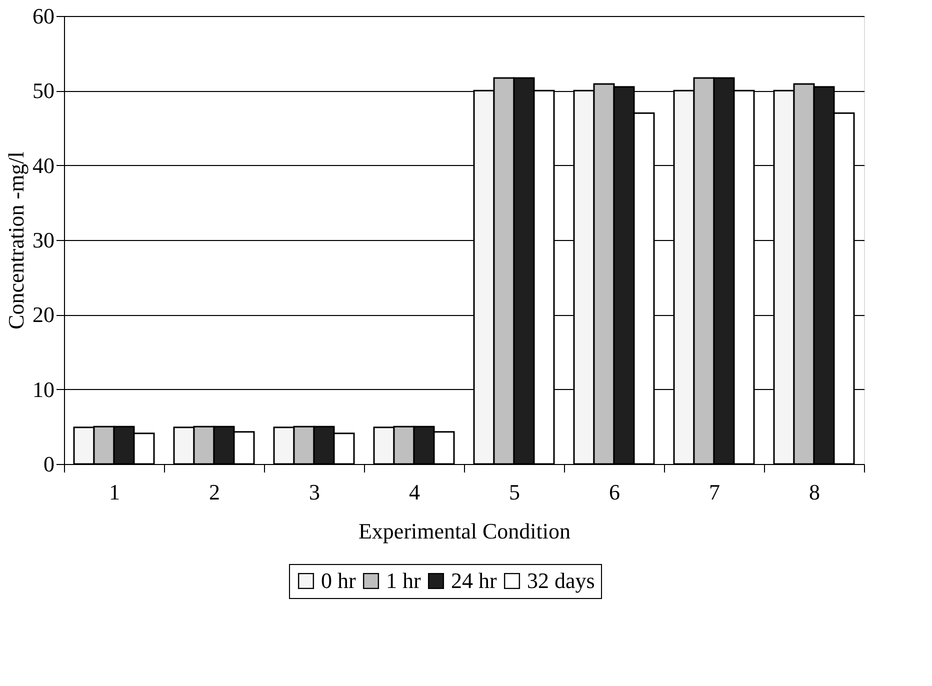 The image size is (932, 686). What do you see at coordinates (514, 492) in the screenshot?
I see `x-tick-label: 5` at bounding box center [514, 492].